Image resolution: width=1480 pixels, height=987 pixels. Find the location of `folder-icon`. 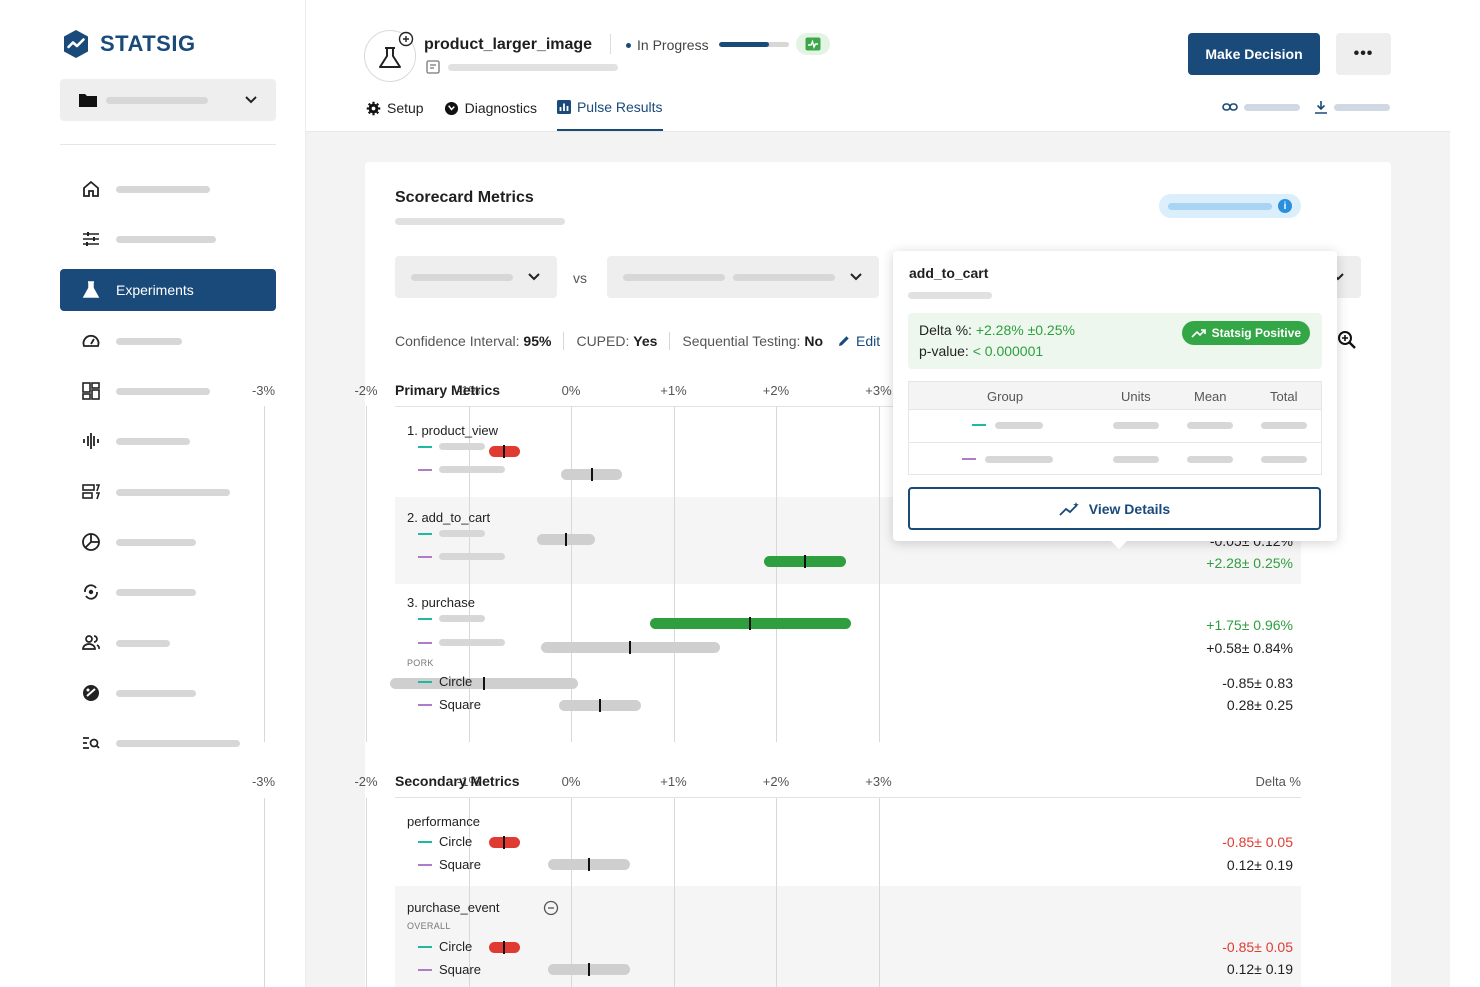

folder-icon is located at coordinates (88, 100).